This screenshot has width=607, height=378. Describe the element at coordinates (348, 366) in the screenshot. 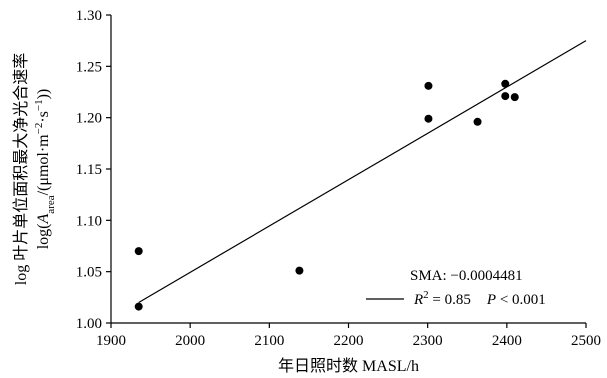

I see `x-axis-title: 年日照时数 MASL/h` at that location.